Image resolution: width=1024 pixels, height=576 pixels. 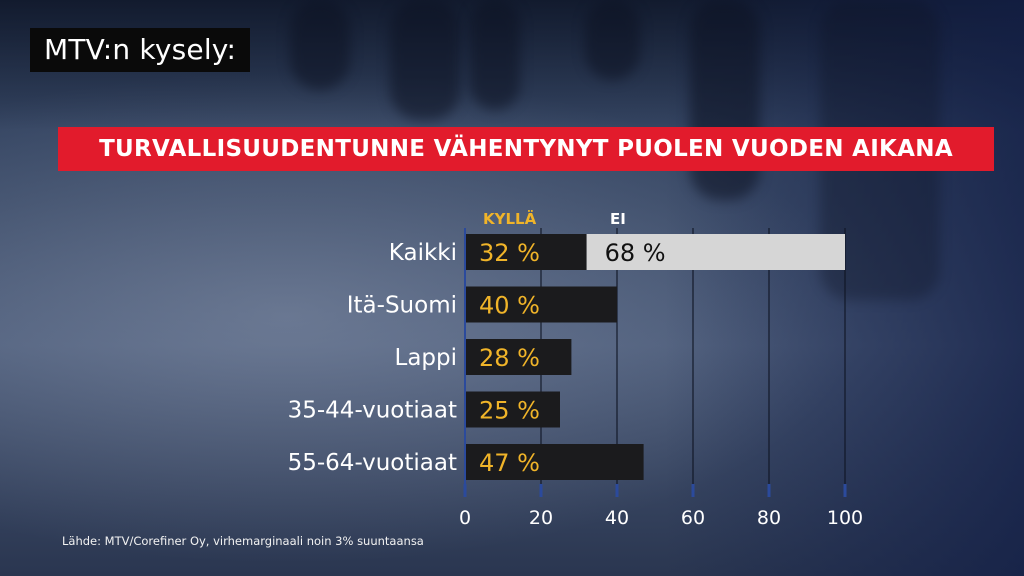 What do you see at coordinates (402, 306) in the screenshot?
I see `category-label: Itä-Suomi` at bounding box center [402, 306].